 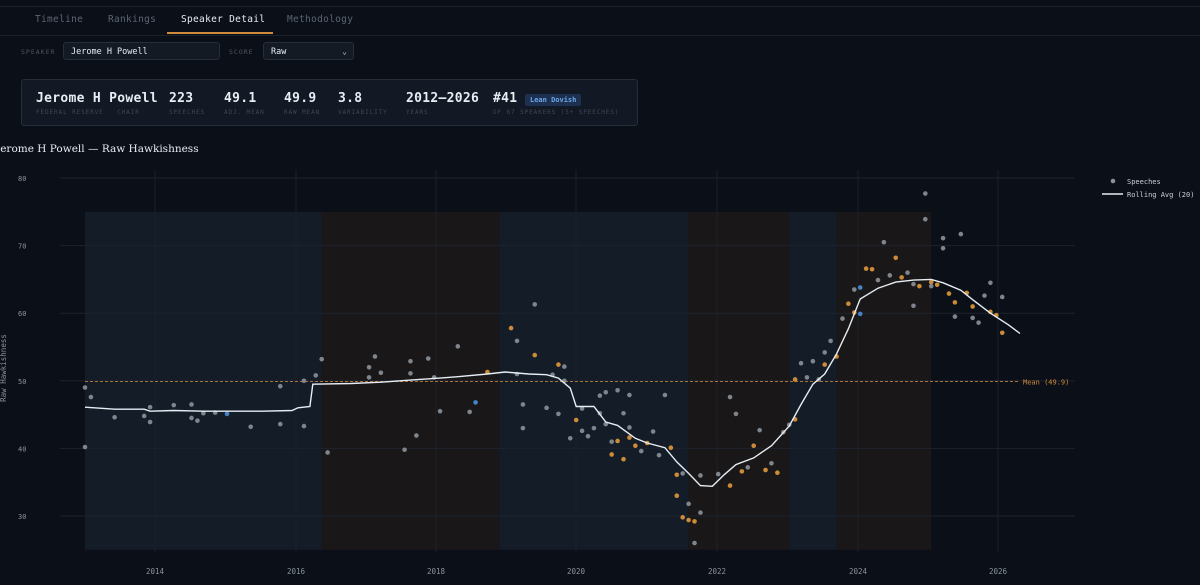 I want to click on speaker-label: SPEAKER, so click(x=38, y=52).